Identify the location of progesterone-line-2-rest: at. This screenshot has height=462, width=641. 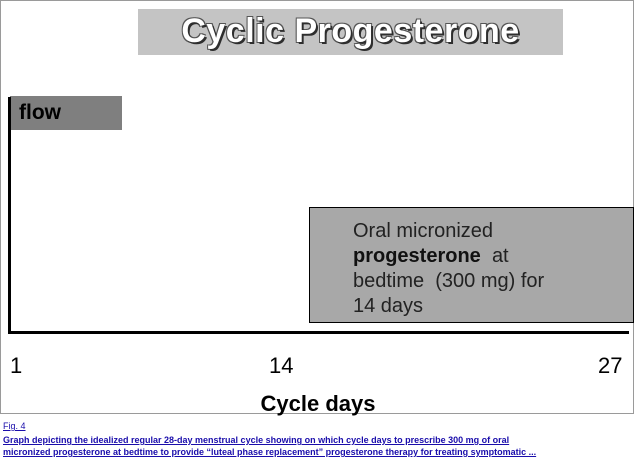
(500, 256).